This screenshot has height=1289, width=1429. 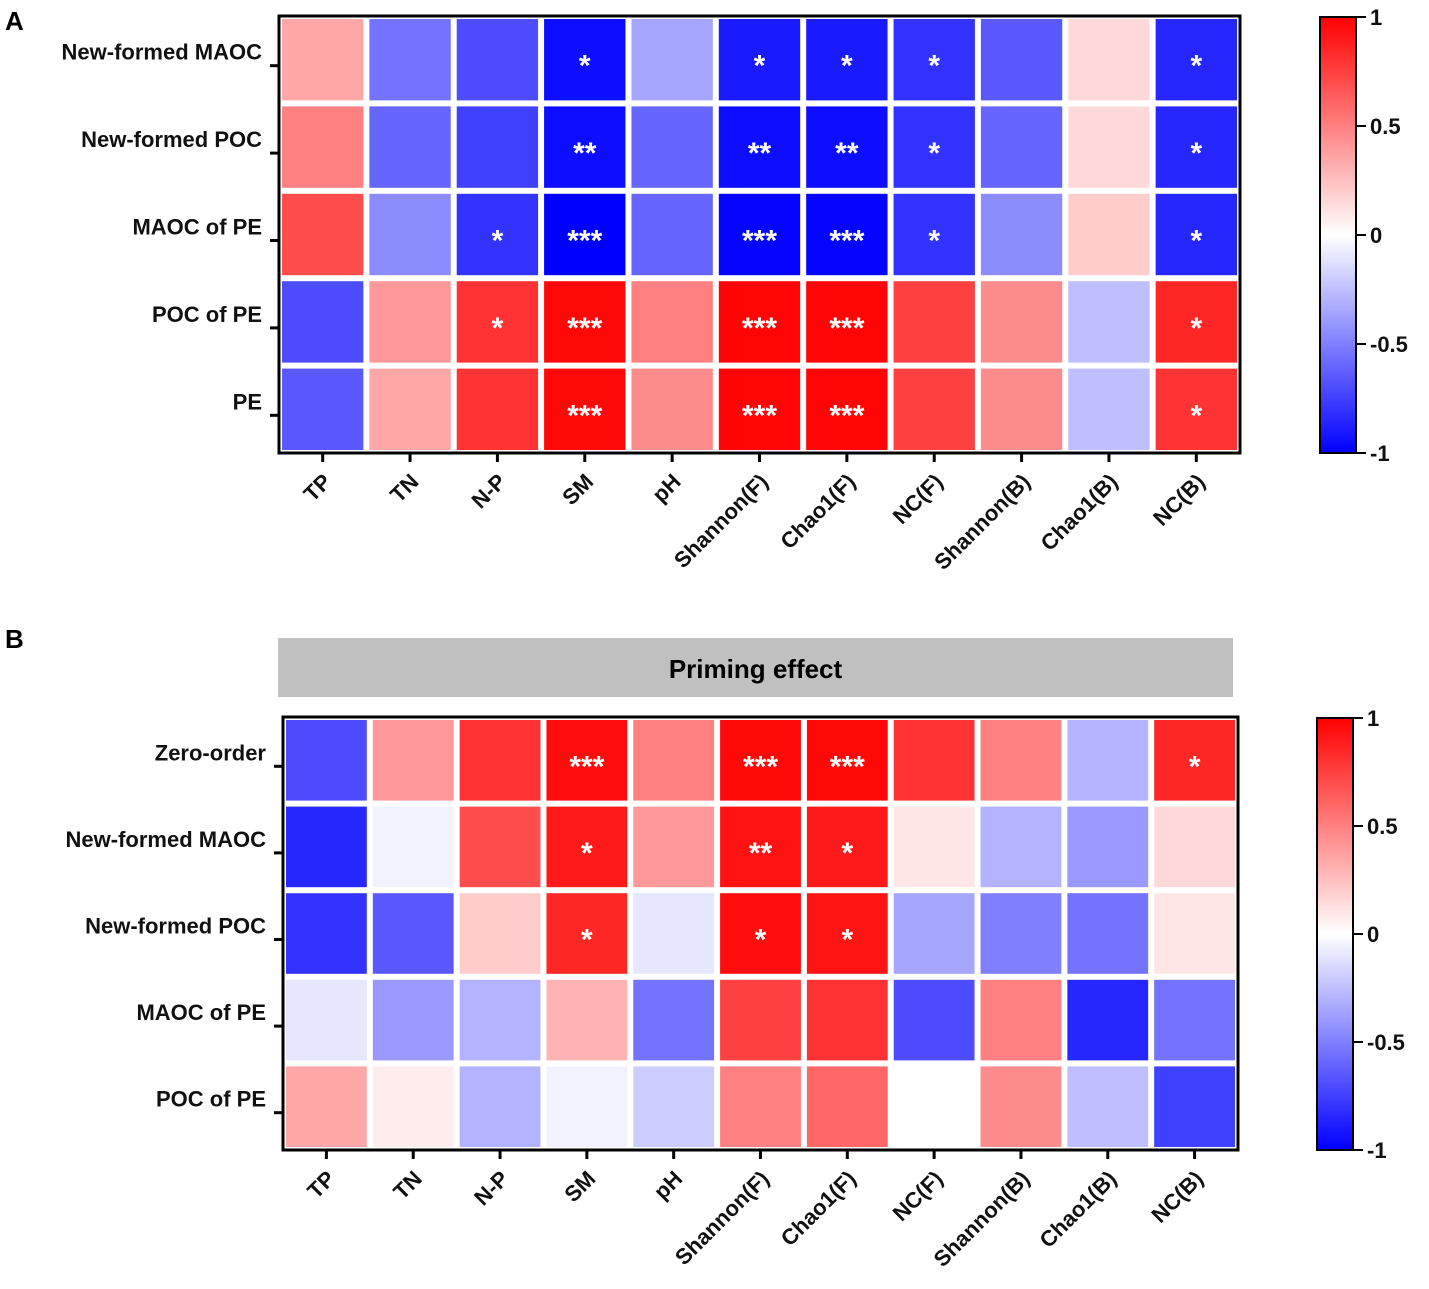 What do you see at coordinates (1382, 826) in the screenshot?
I see `colorbar-tick-label: 0.5` at bounding box center [1382, 826].